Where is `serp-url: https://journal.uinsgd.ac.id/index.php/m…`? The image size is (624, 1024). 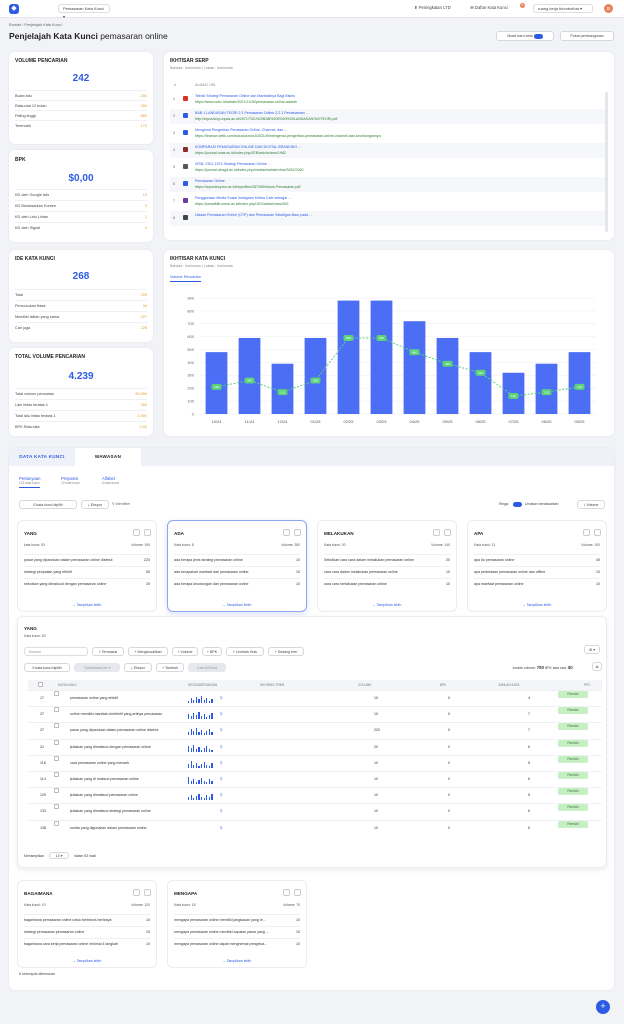
serp-url: https://journal.uinsgd.ac.id/index.php/m… is located at coordinates (249, 170).